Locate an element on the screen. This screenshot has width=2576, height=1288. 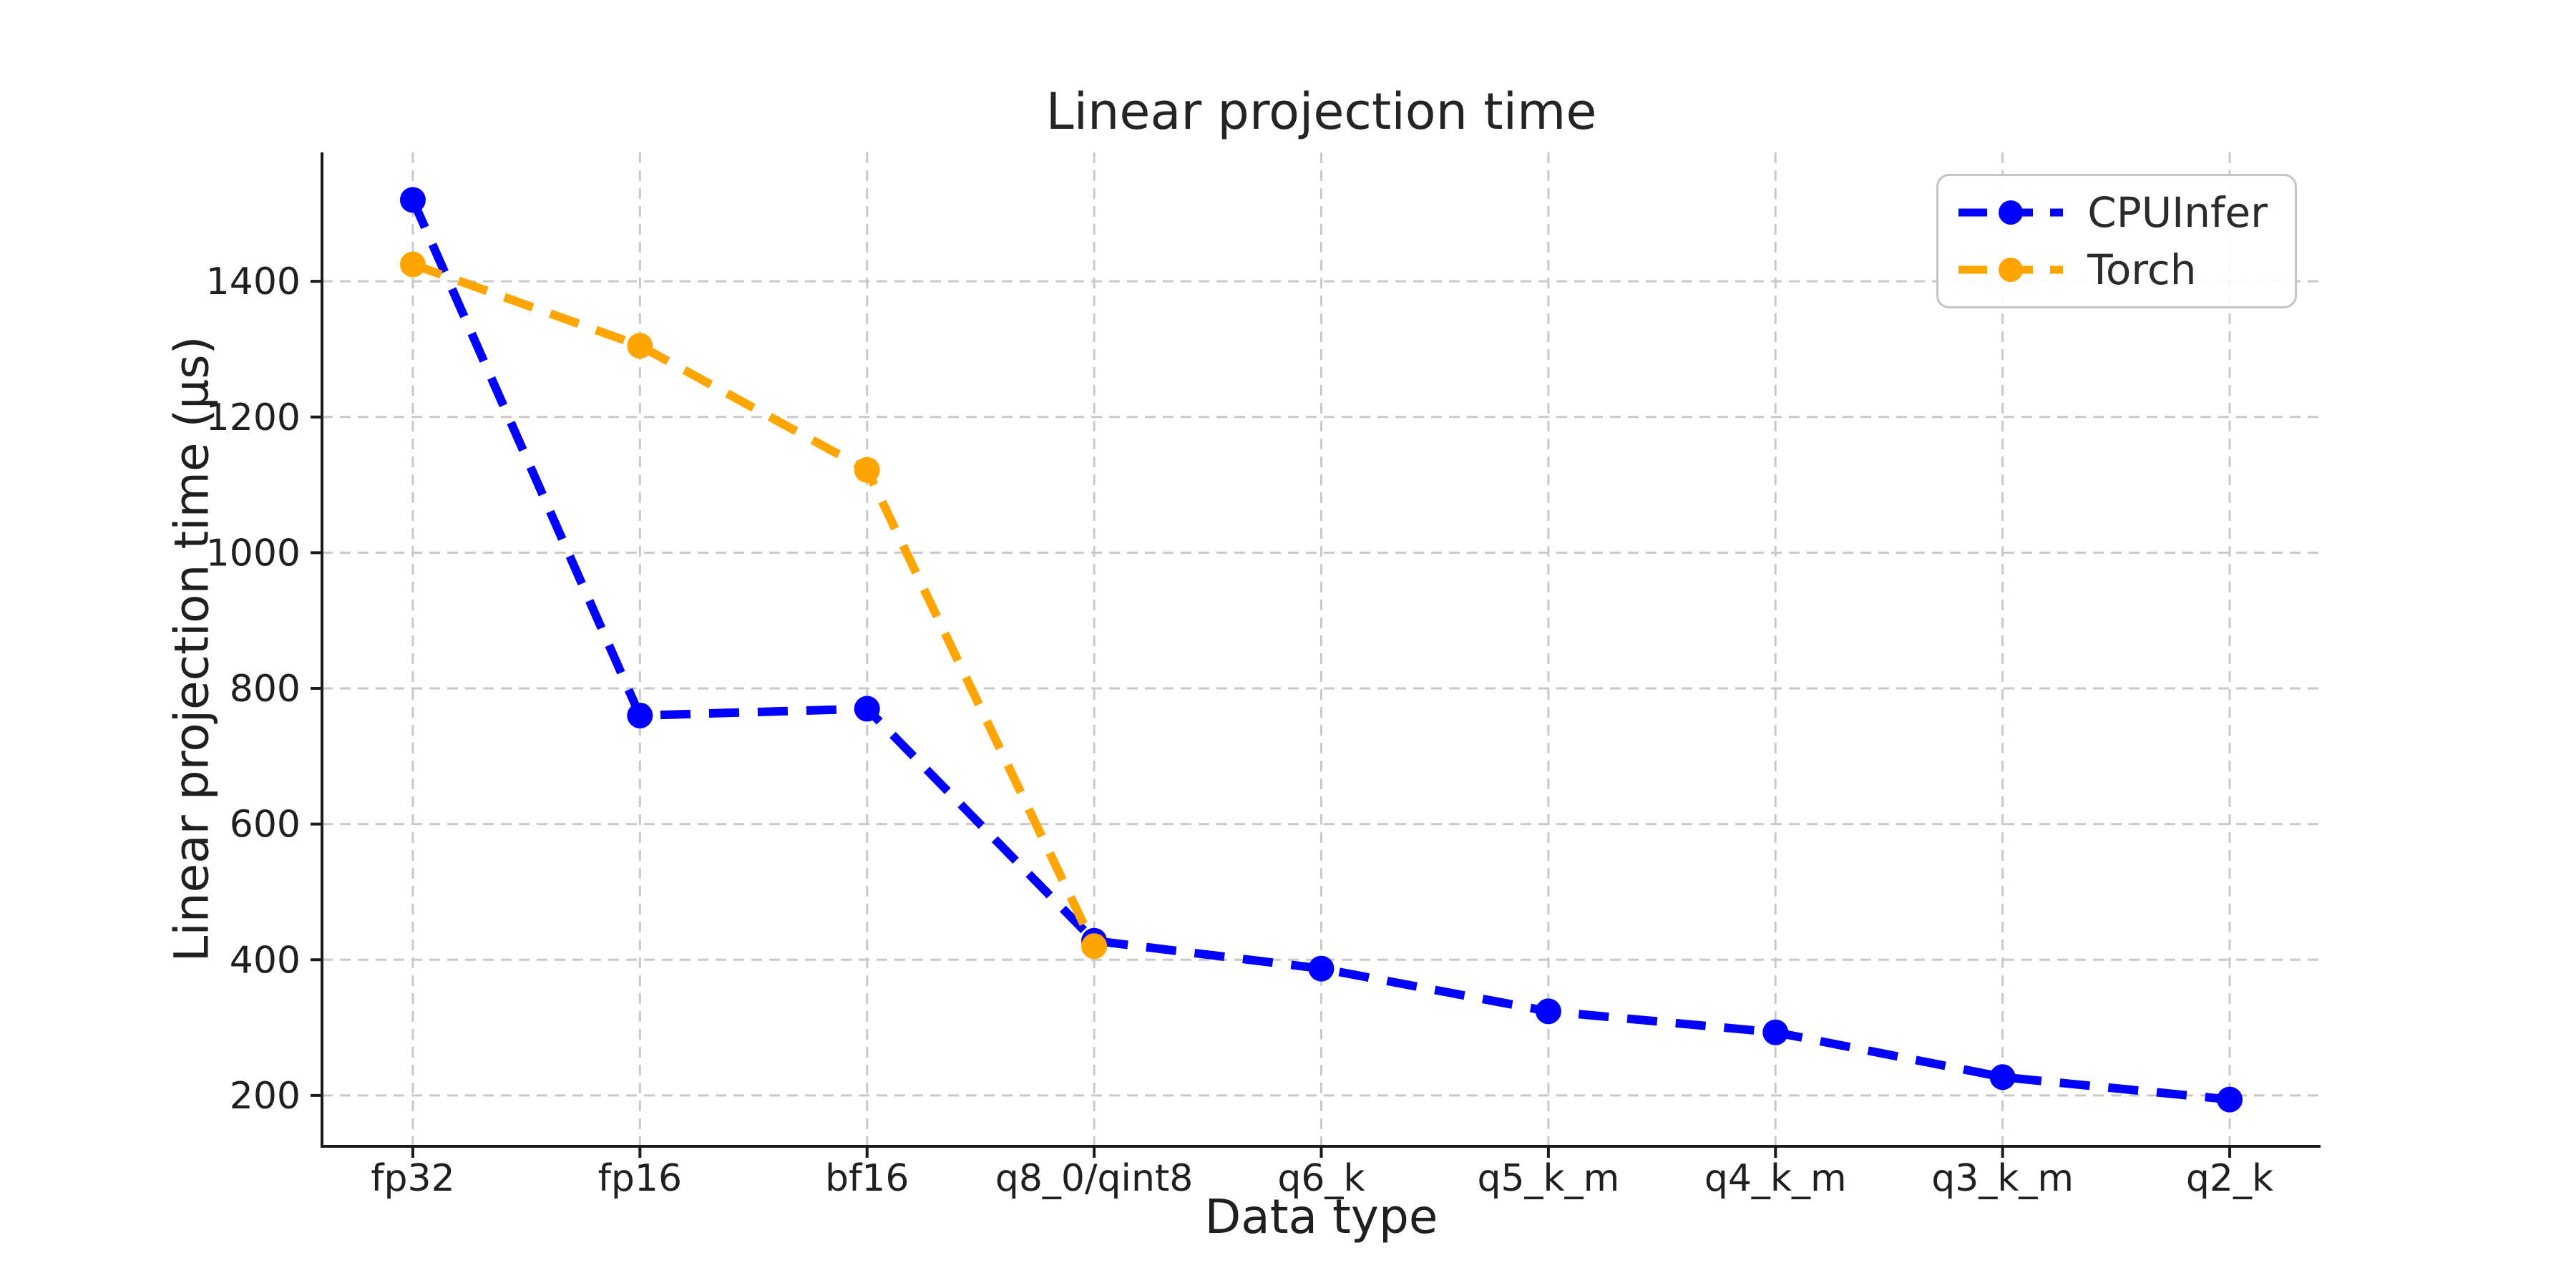
data-point-cpuinfer-fp32 is located at coordinates (412, 200).